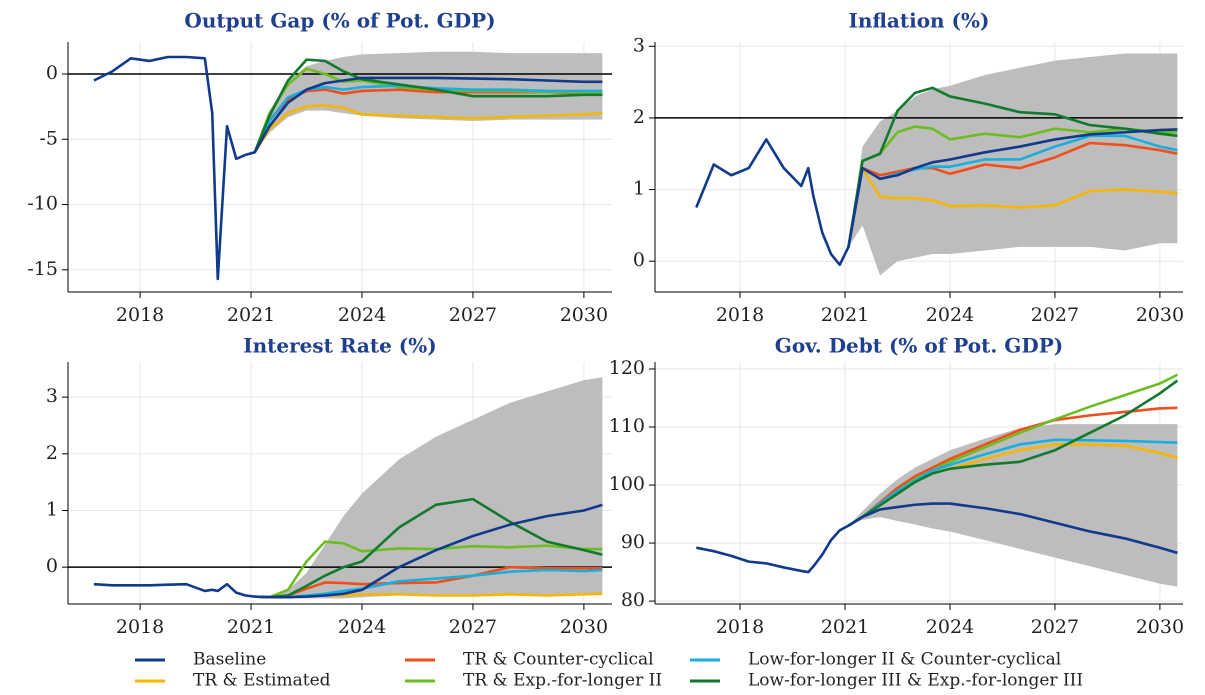 This screenshot has width=1205, height=695. Describe the element at coordinates (42, 204) in the screenshot. I see `y-tick-label: -10` at that location.